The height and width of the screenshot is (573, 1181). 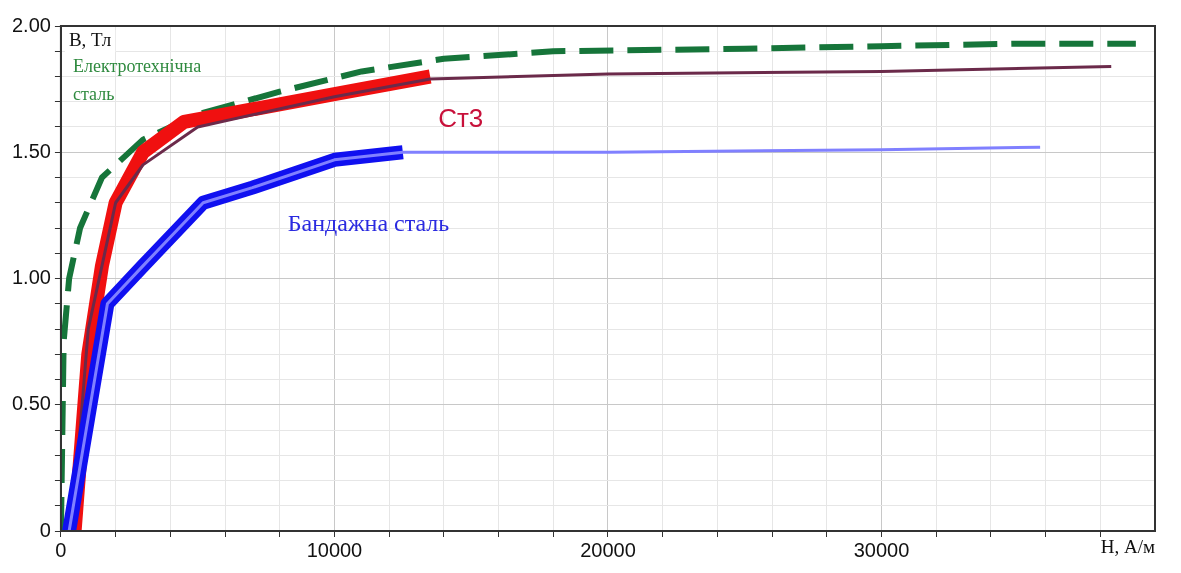 I want to click on series-label: Бандажна сталь, so click(x=368, y=222).